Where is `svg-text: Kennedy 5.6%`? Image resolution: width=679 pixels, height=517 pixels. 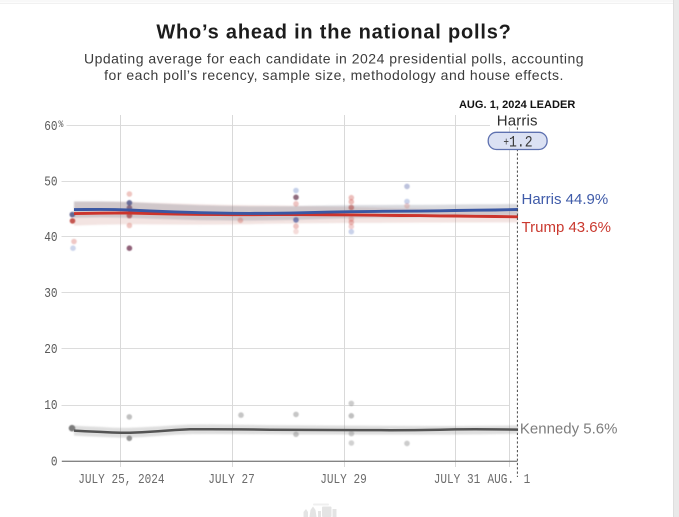 svg-text: Kennedy 5.6% is located at coordinates (569, 428).